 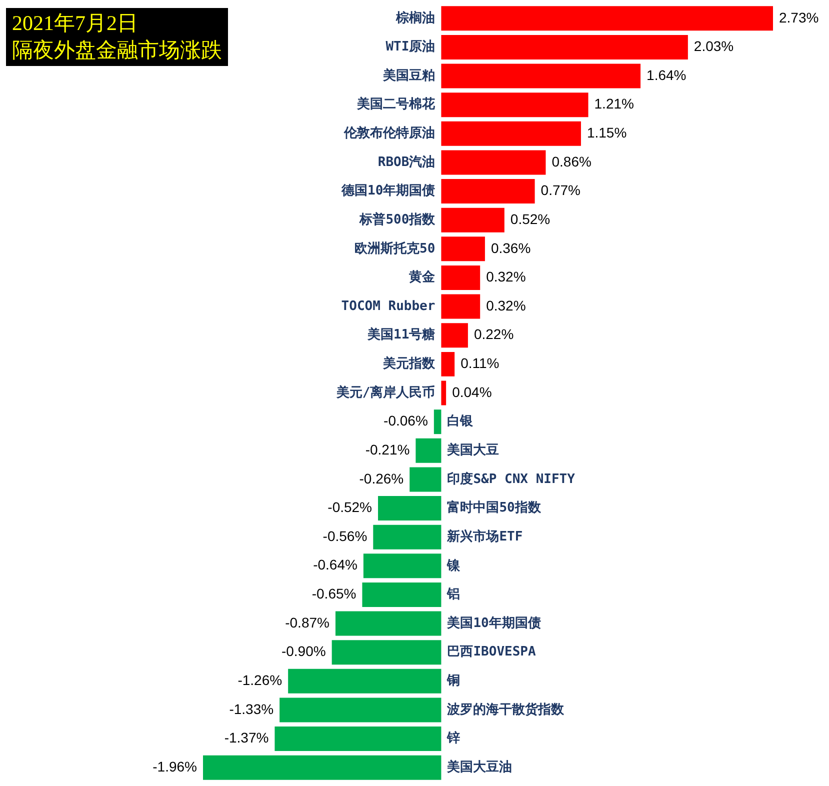 I want to click on data-label: 1.64%, so click(x=666, y=74).